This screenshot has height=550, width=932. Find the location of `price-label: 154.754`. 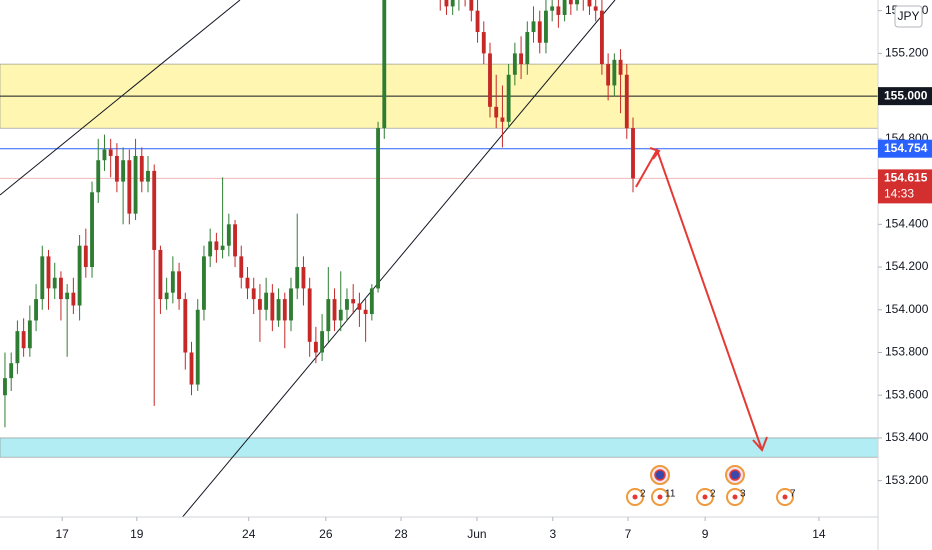

price-label: 154.754 is located at coordinates (906, 148).